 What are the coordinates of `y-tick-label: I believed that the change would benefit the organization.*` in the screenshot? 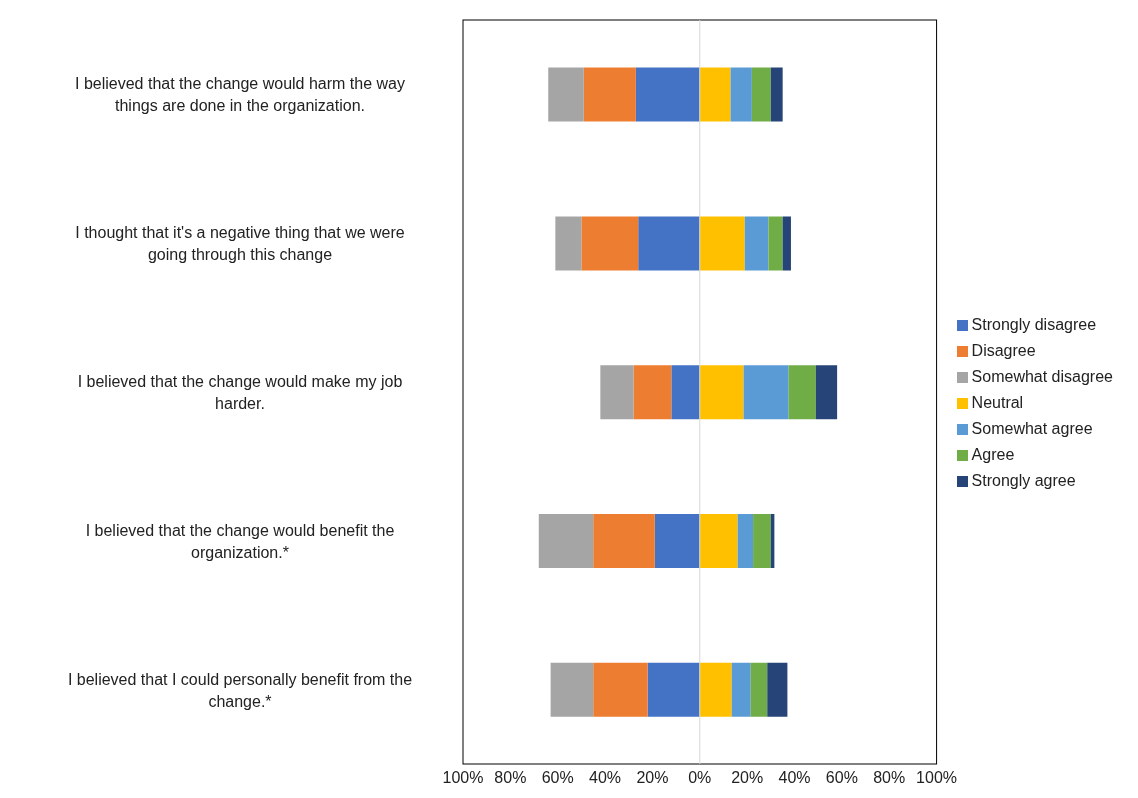 It's located at (240, 541).